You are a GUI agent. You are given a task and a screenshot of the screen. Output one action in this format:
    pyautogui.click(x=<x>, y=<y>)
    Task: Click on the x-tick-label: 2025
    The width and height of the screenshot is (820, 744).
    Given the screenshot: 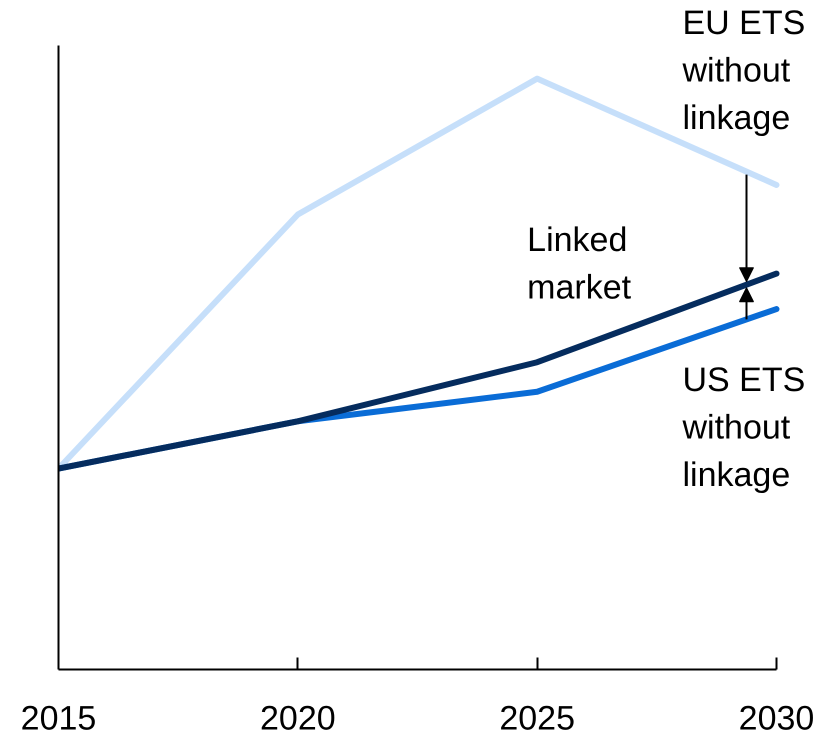 What is the action you would take?
    pyautogui.click(x=537, y=719)
    